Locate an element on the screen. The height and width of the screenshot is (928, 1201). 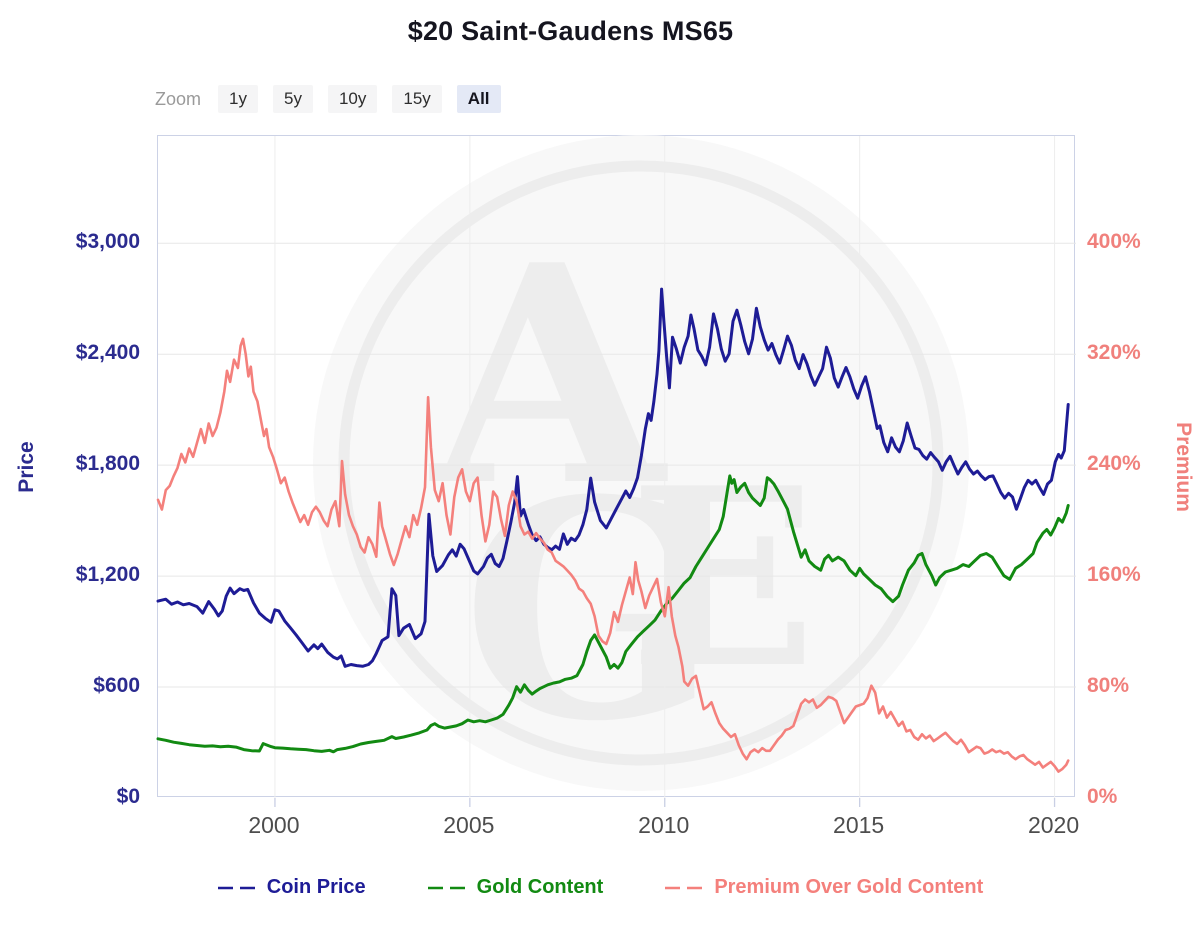
zoom-button-5y: 5y is located at coordinates (292, 99).